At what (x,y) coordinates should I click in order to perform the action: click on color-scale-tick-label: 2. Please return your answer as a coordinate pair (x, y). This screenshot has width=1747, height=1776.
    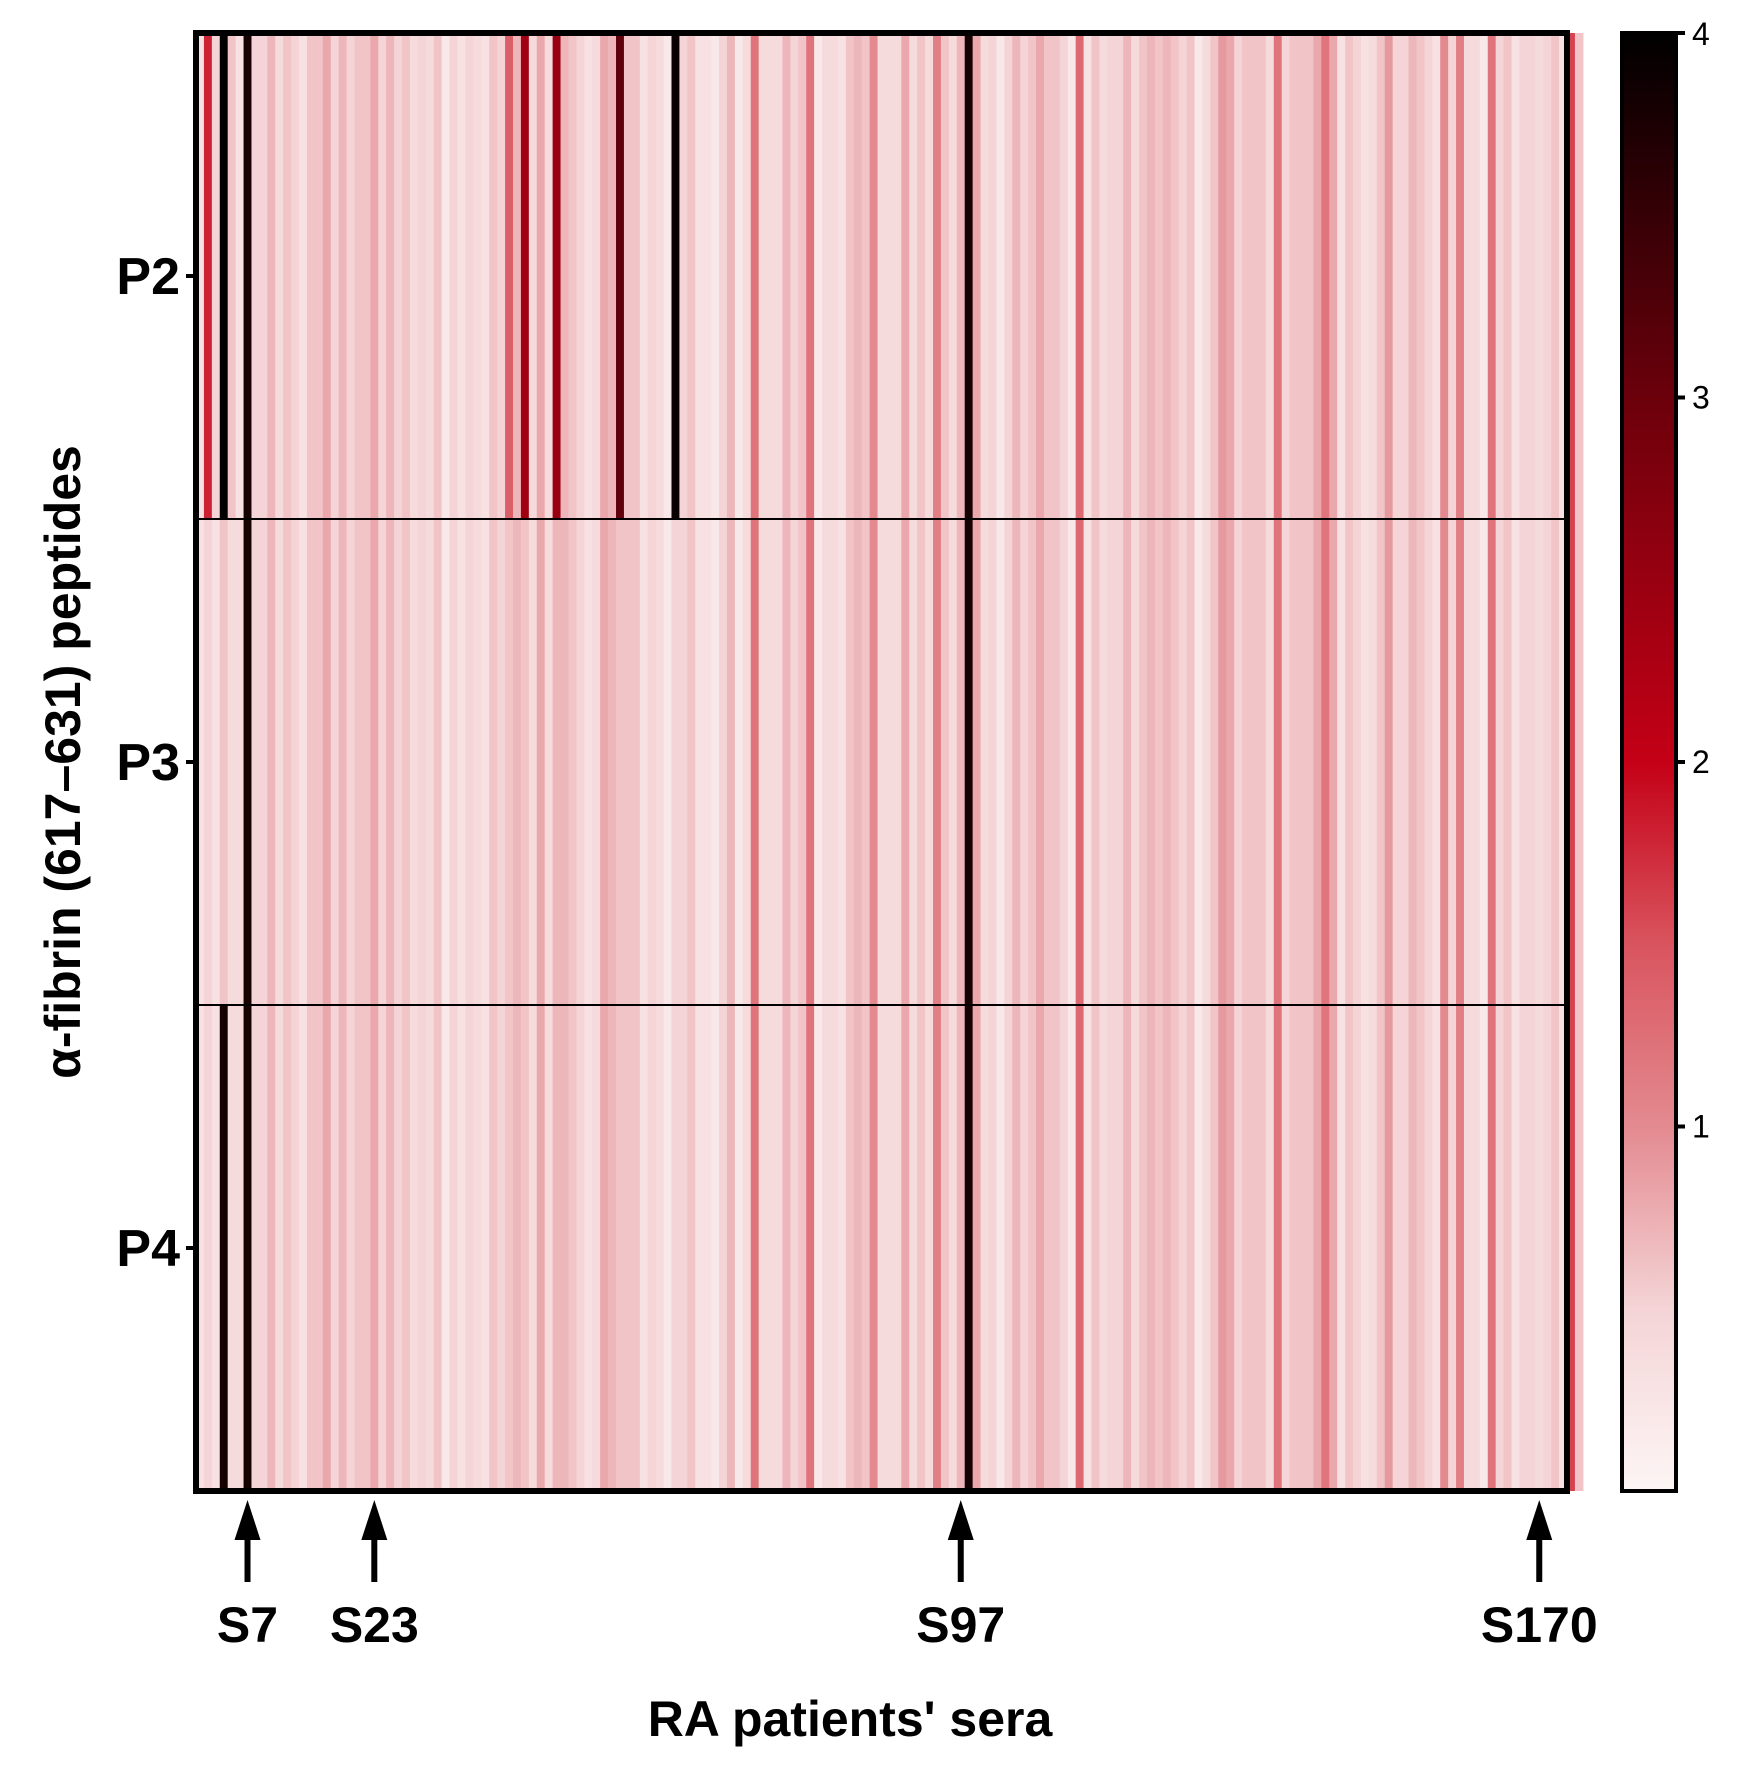
    Looking at the image, I should click on (1701, 762).